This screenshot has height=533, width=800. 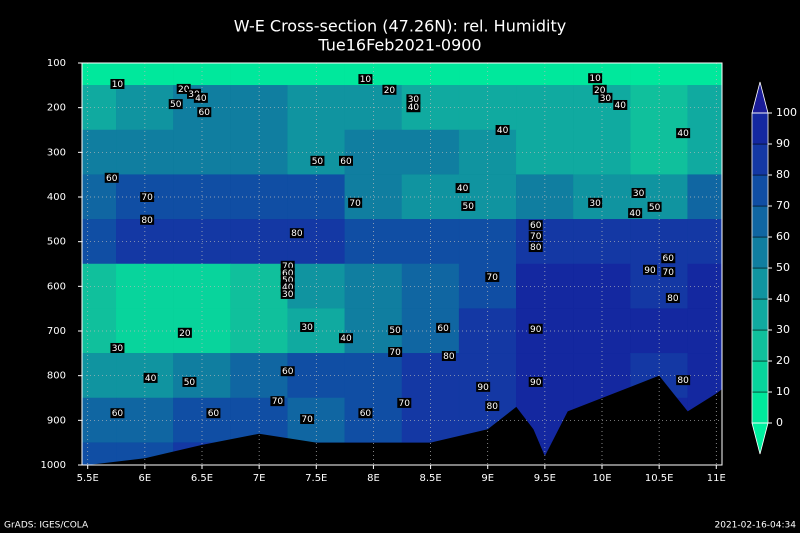 What do you see at coordinates (783, 174) in the screenshot?
I see `colorbar-label: 80` at bounding box center [783, 174].